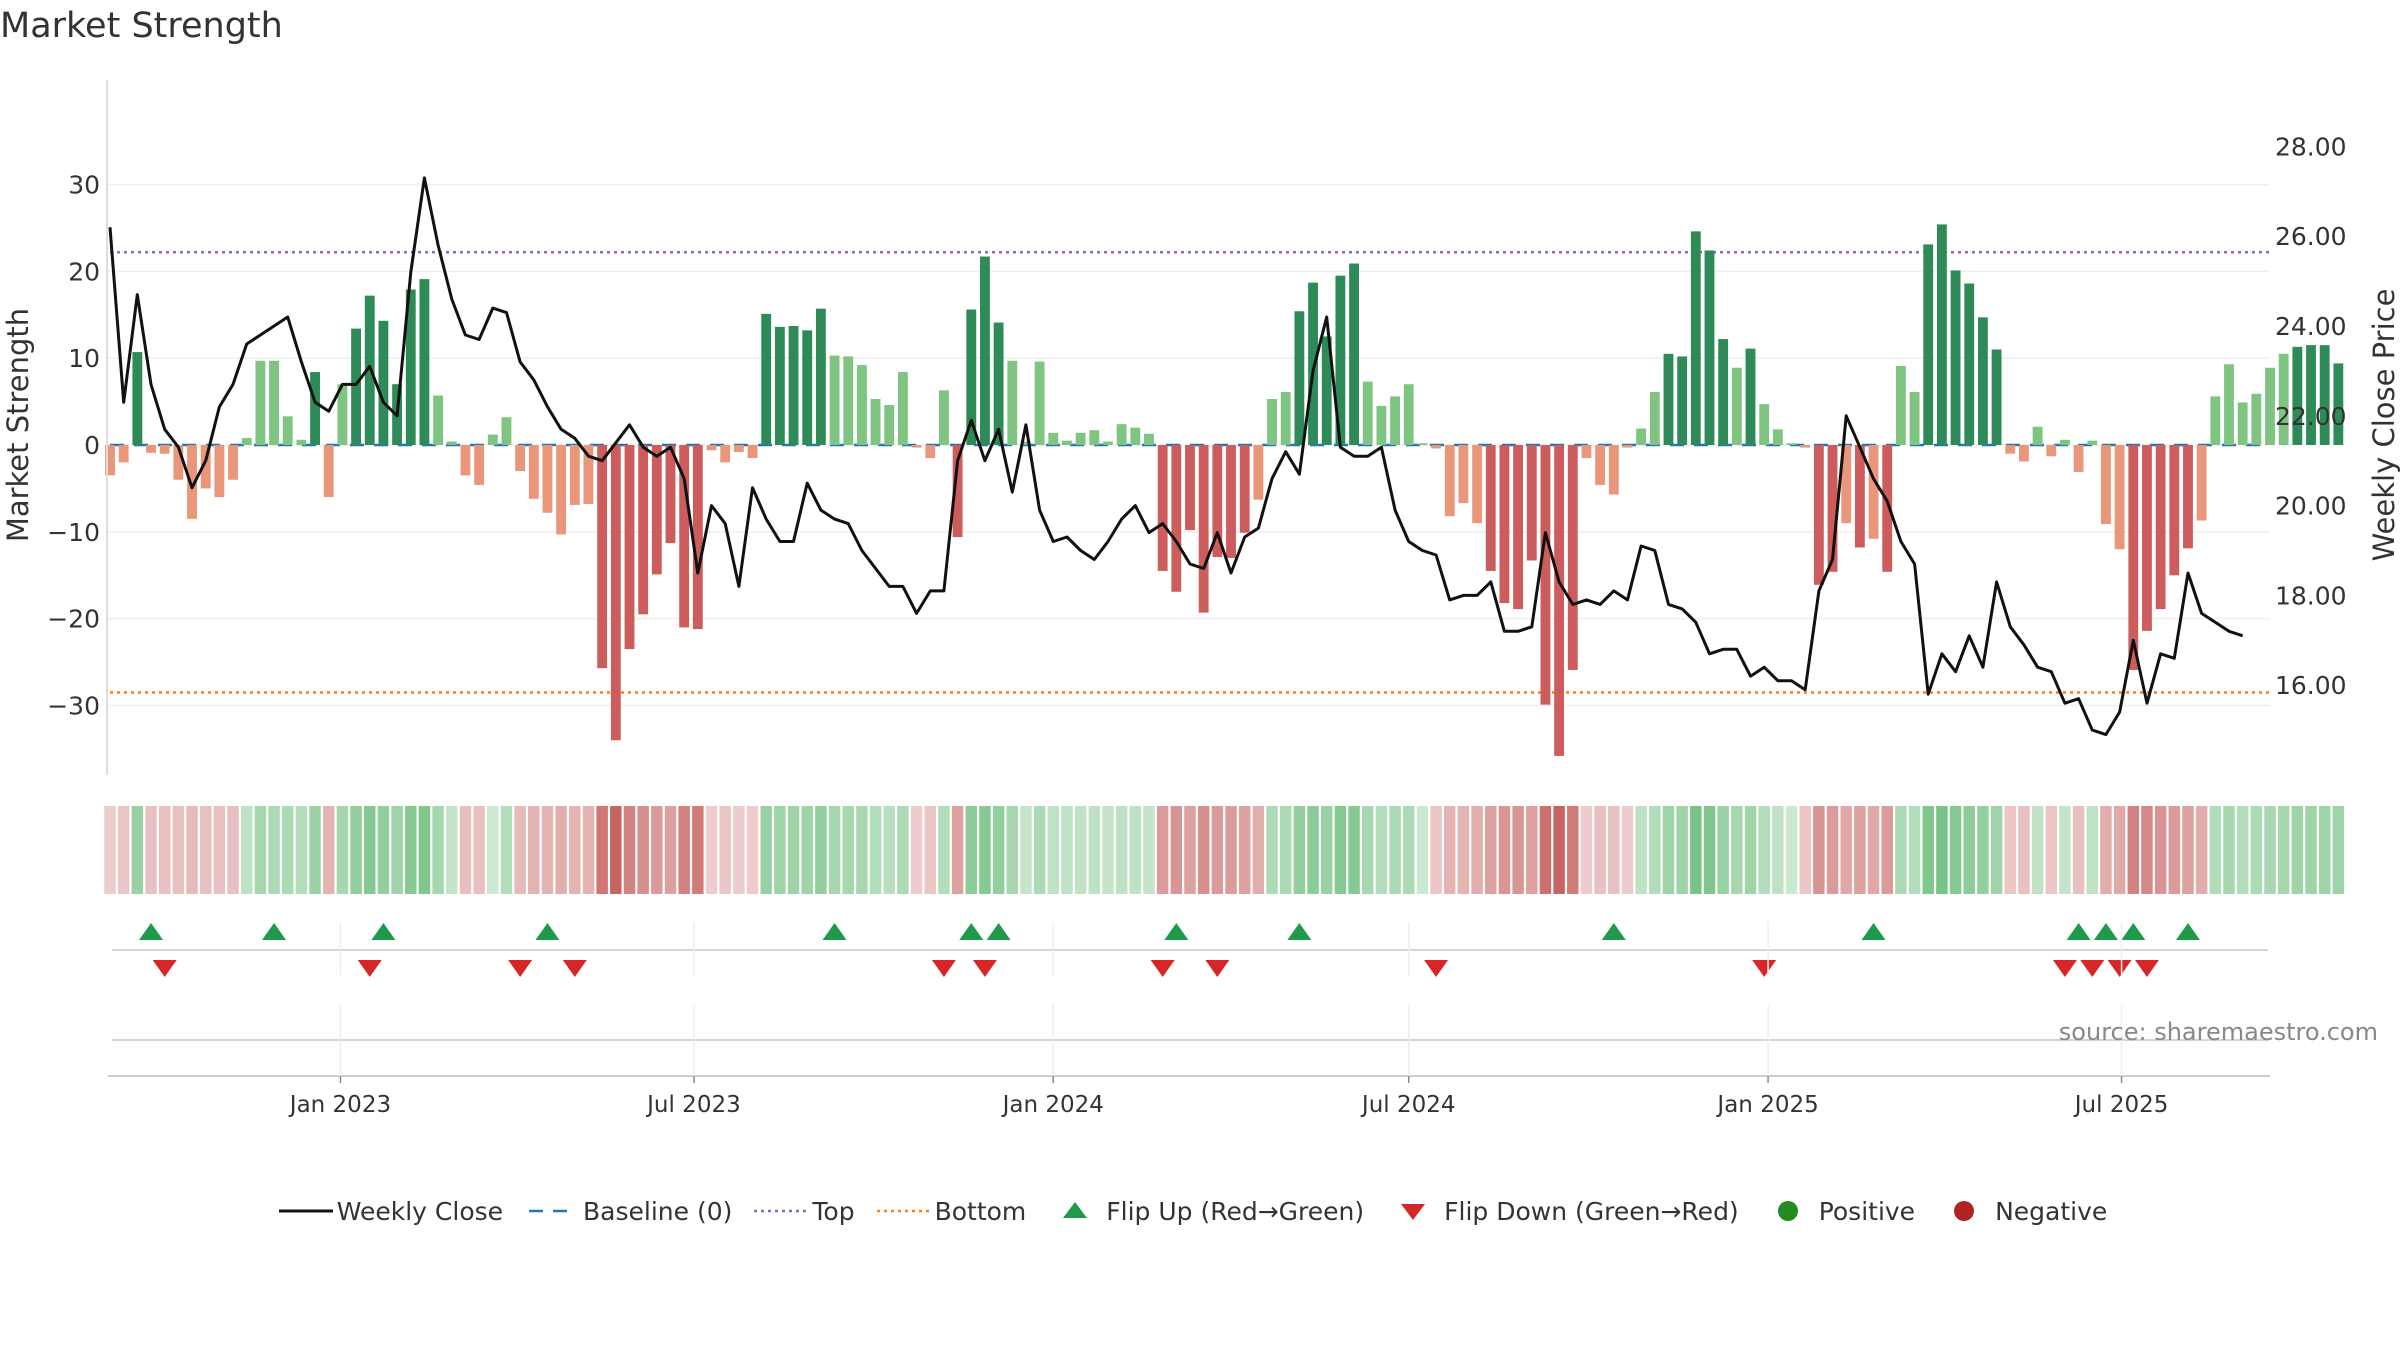  I want to click on y2-tick-label: 18.00, so click(2311, 595).